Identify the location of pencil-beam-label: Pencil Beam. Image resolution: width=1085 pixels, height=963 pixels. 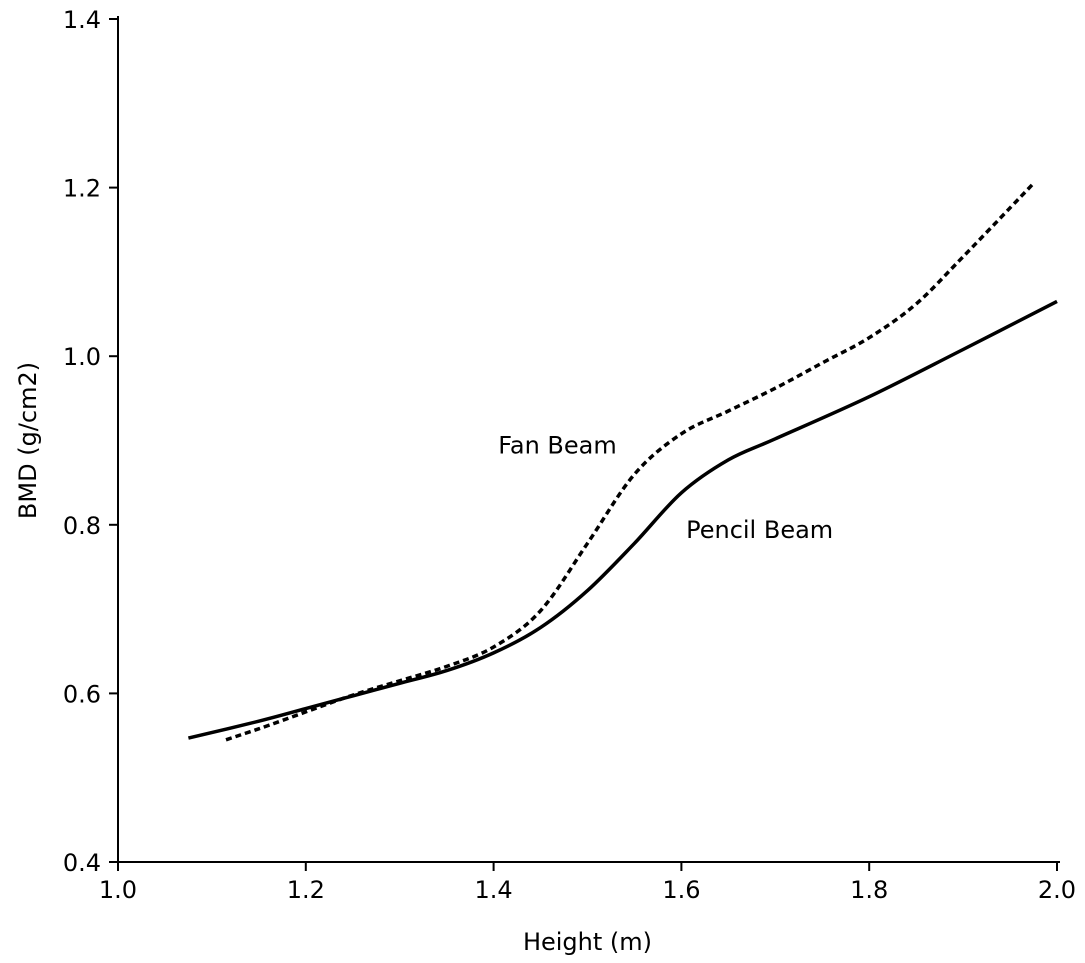
(759, 530).